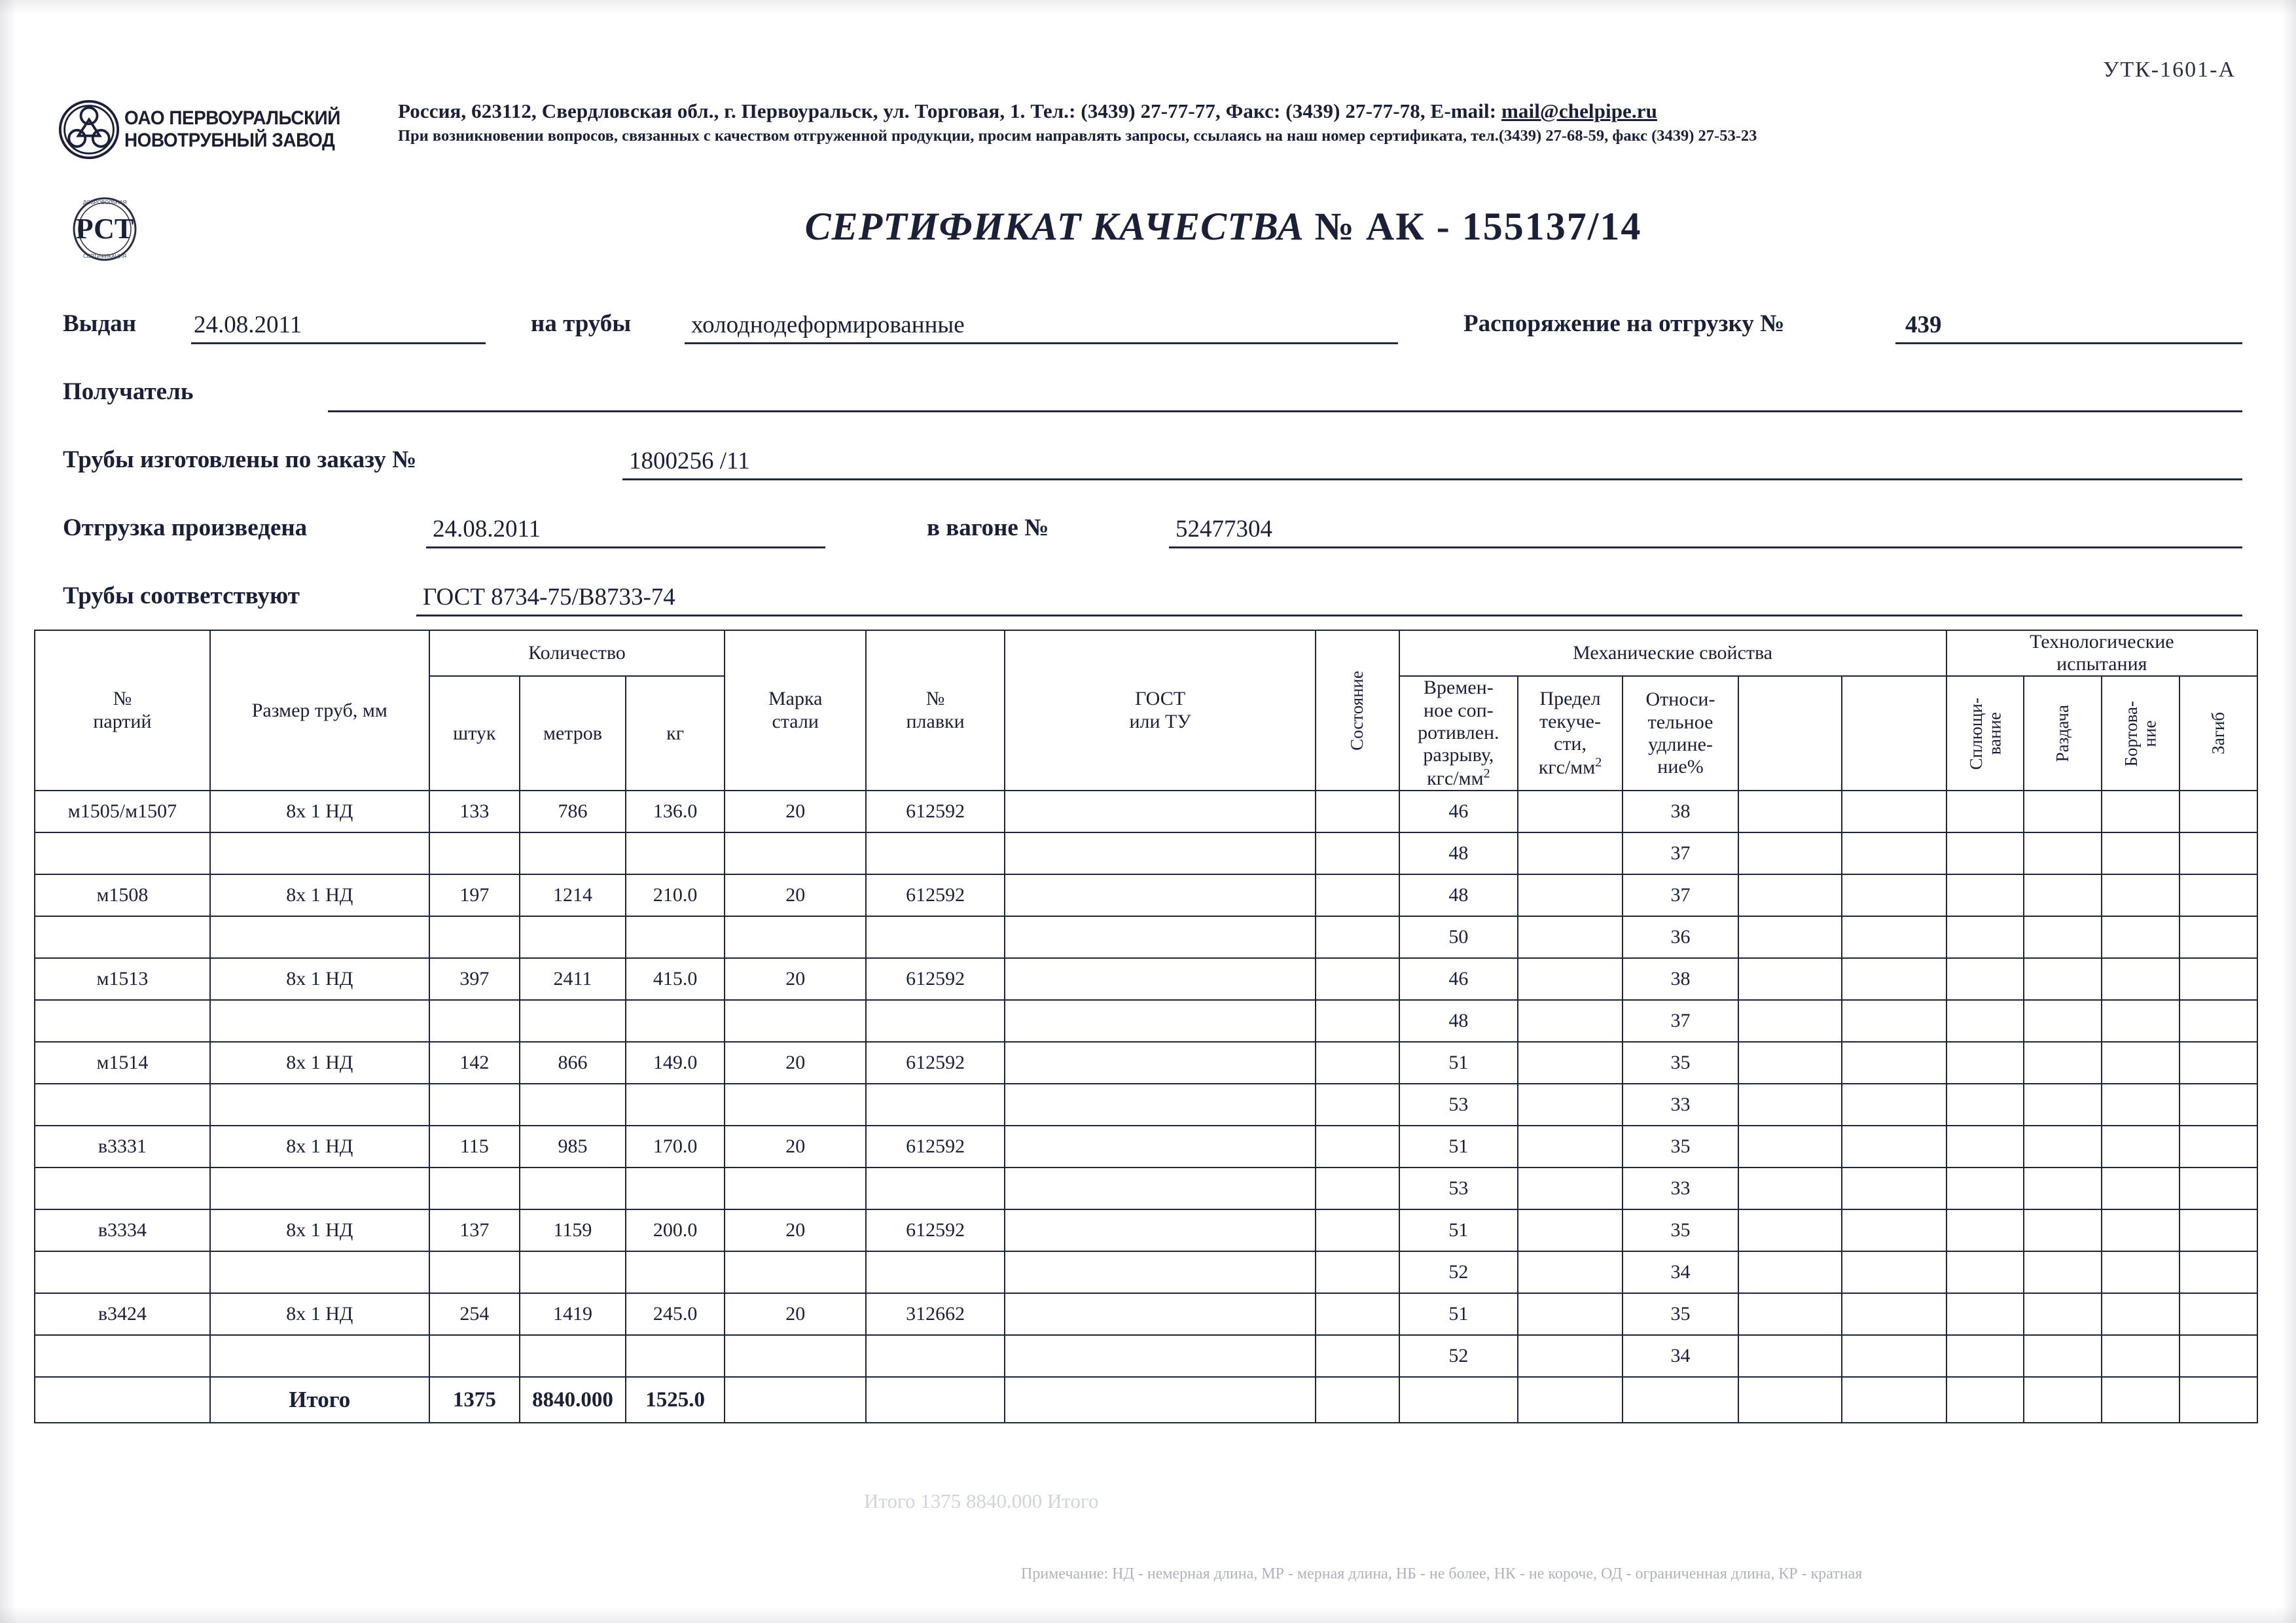  Describe the element at coordinates (320, 1400) in the screenshot. I see `total-label: Итого` at that location.